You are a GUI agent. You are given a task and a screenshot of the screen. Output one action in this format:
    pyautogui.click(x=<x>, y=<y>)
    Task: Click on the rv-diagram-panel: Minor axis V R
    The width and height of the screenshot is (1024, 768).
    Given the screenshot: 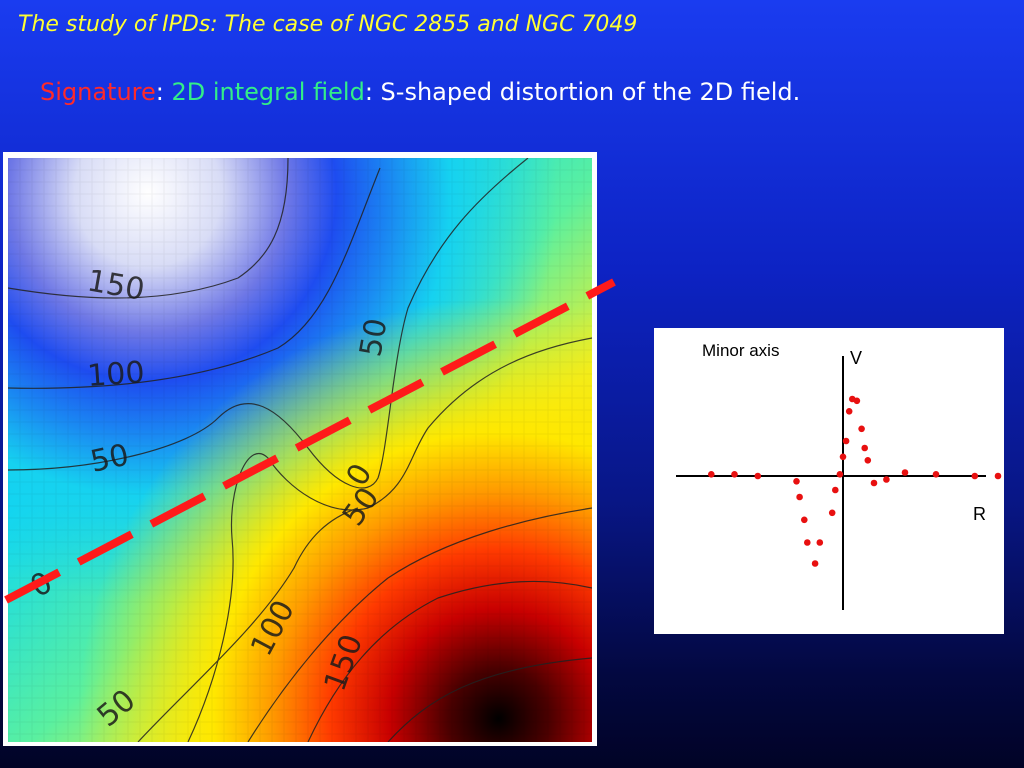 What is the action you would take?
    pyautogui.click(x=829, y=481)
    